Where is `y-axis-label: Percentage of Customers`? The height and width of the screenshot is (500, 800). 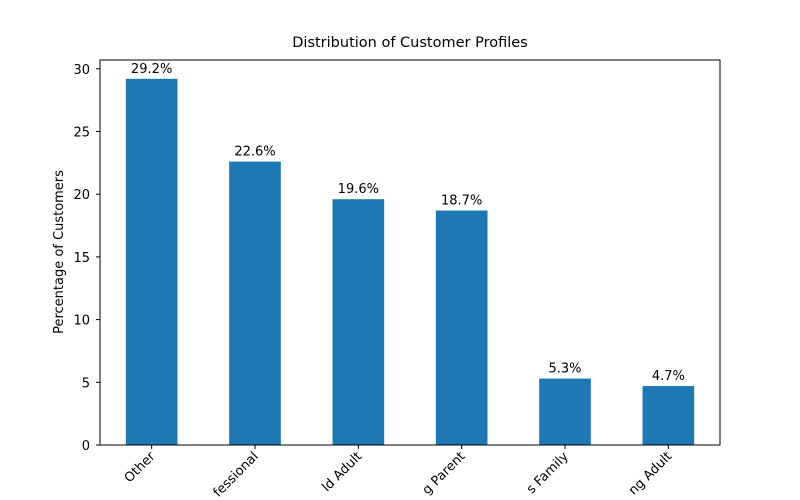 y-axis-label: Percentage of Customers is located at coordinates (59, 252).